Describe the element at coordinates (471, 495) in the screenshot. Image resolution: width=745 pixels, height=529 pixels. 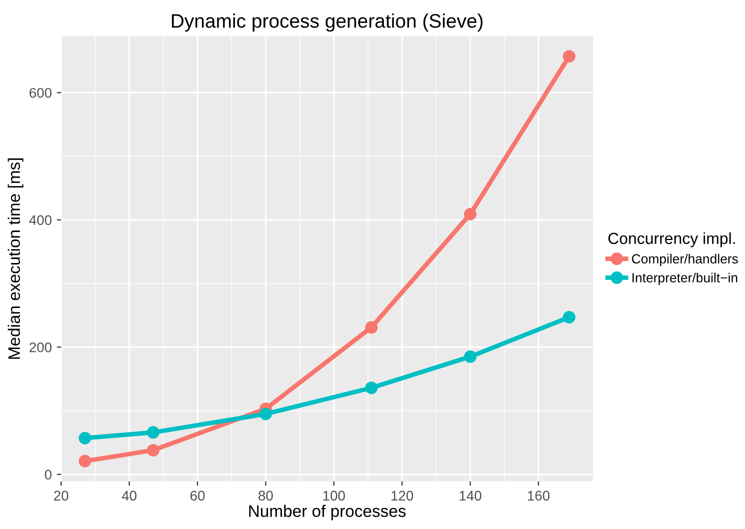
I see `x-tick-label: 140` at that location.